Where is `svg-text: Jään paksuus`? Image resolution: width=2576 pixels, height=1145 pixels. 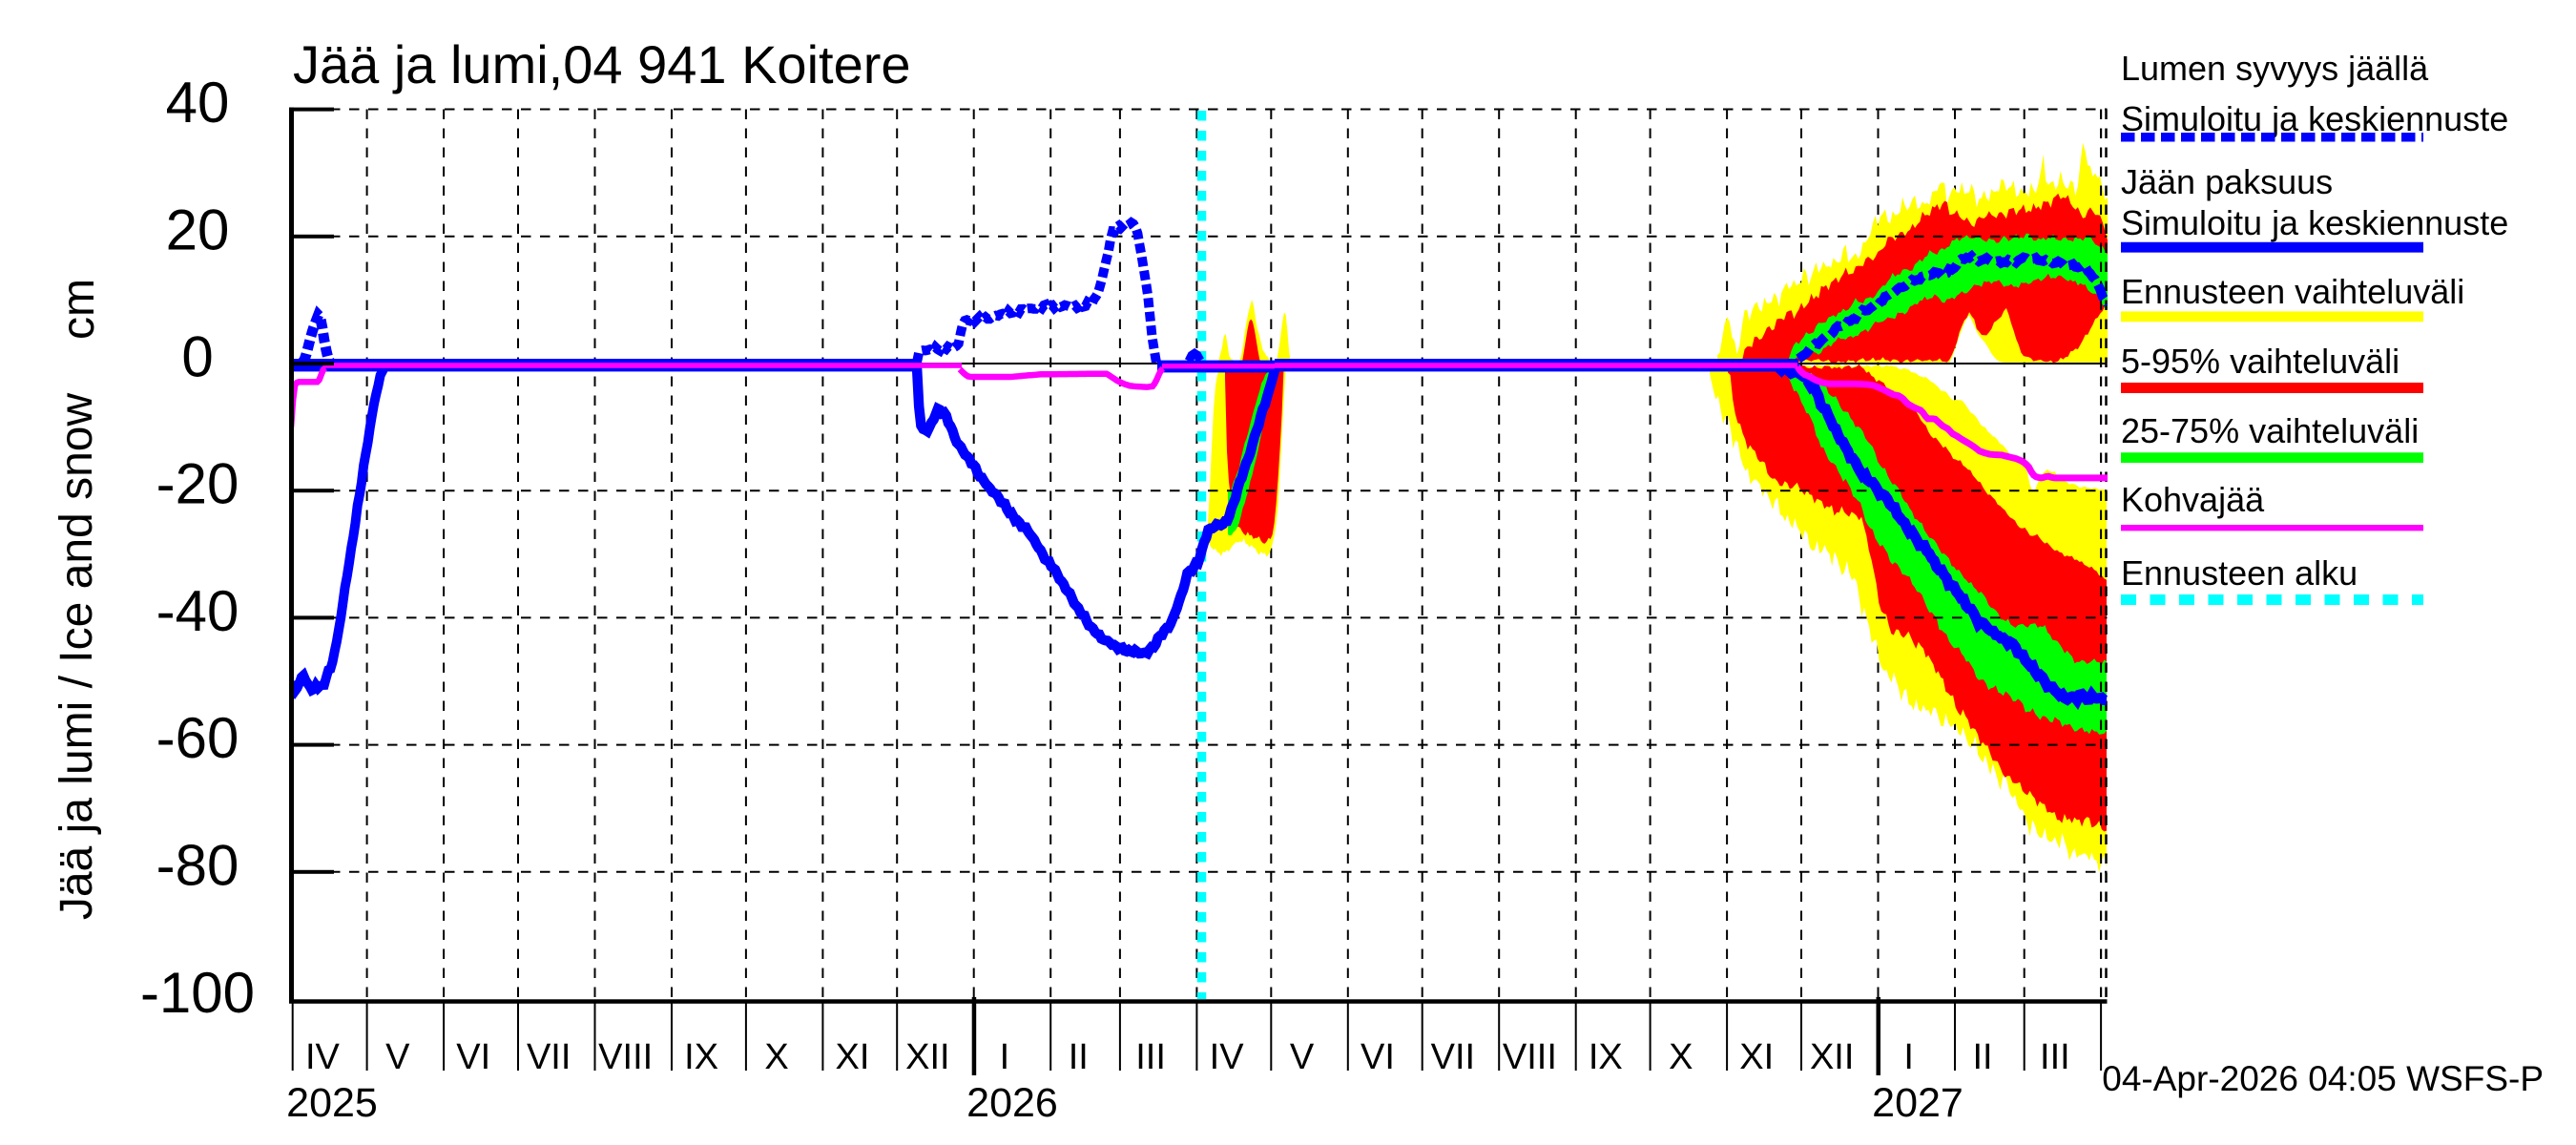
svg-text: Jään paksuus is located at coordinates (2227, 181).